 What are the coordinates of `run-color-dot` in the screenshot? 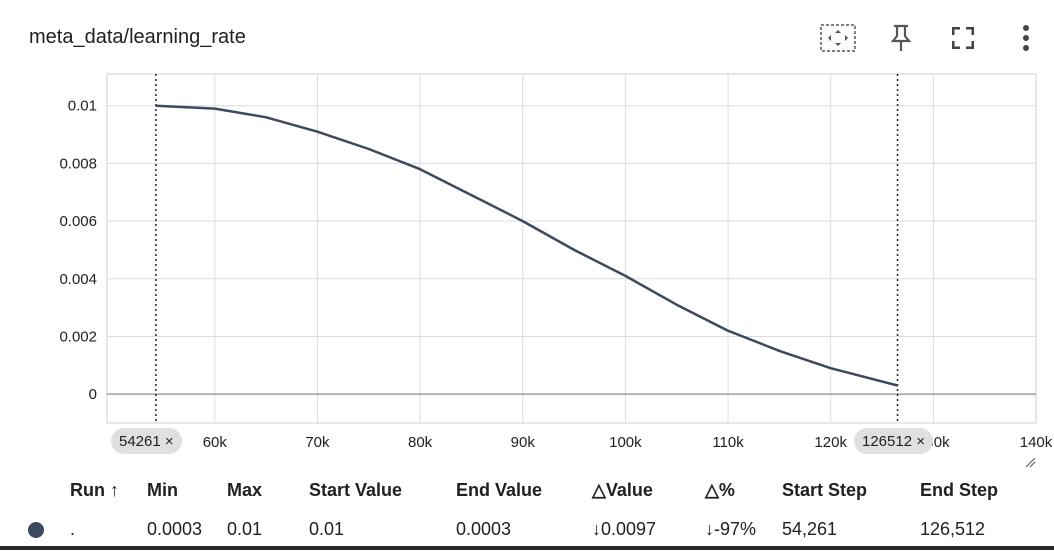 It's located at (36, 529).